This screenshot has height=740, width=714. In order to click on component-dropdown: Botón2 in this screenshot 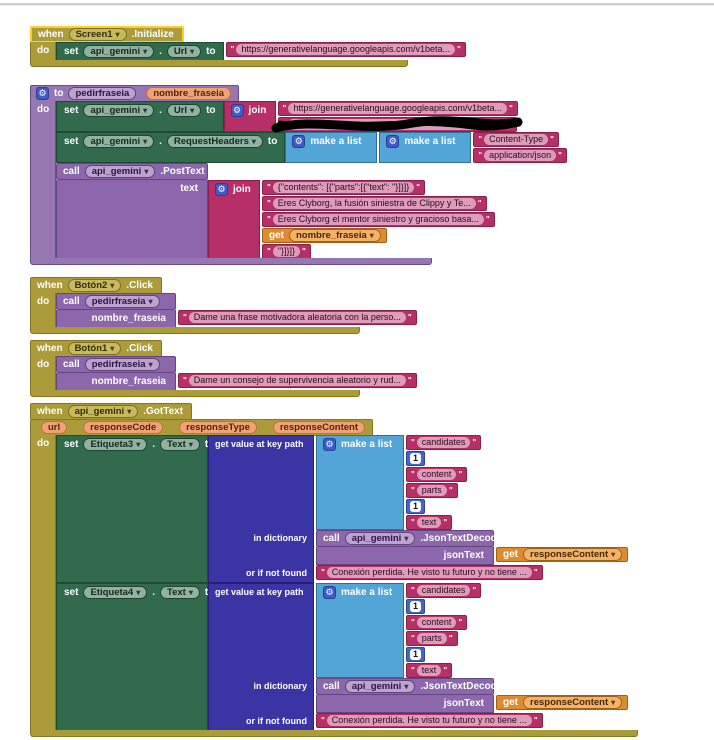, I will do `click(94, 285)`.